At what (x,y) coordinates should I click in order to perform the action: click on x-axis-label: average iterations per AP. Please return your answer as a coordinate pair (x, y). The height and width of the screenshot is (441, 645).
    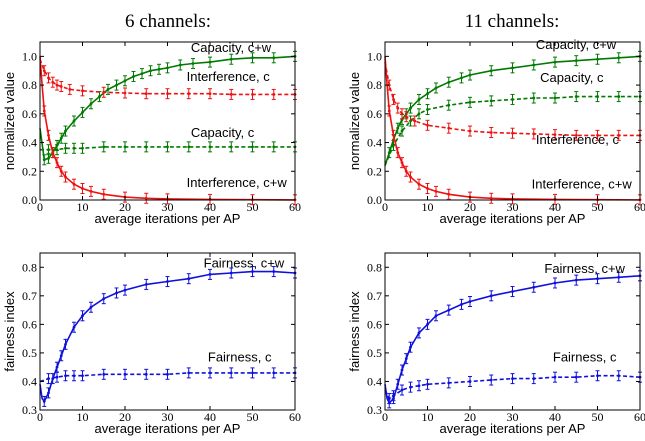
    Looking at the image, I should click on (513, 428).